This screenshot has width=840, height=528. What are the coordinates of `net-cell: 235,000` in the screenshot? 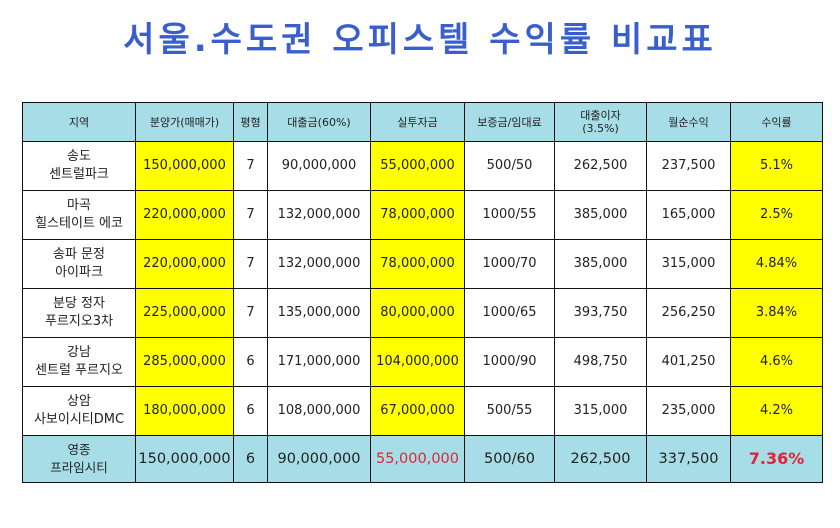 It's located at (688, 411).